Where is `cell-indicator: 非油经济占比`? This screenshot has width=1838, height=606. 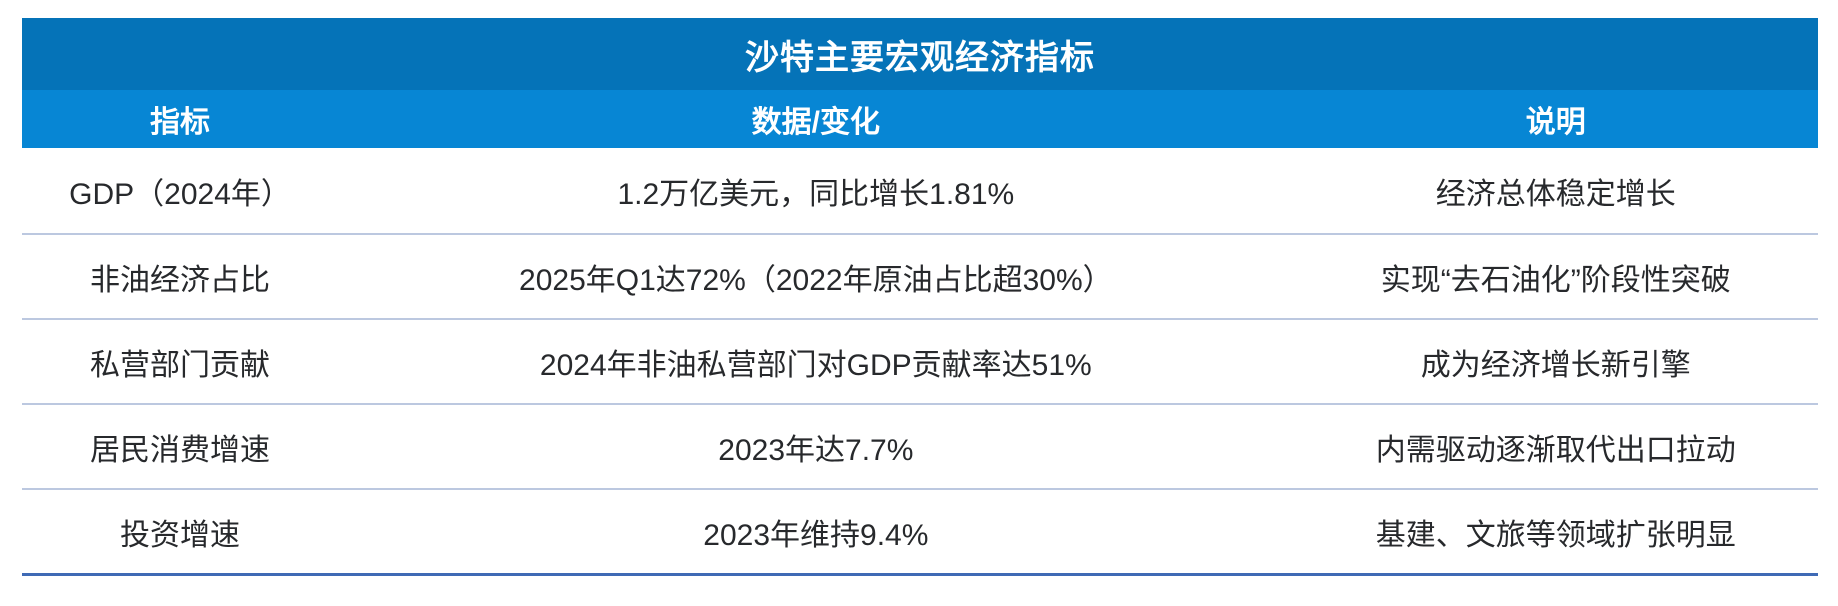
cell-indicator: 非油经济占比 is located at coordinates (180, 280).